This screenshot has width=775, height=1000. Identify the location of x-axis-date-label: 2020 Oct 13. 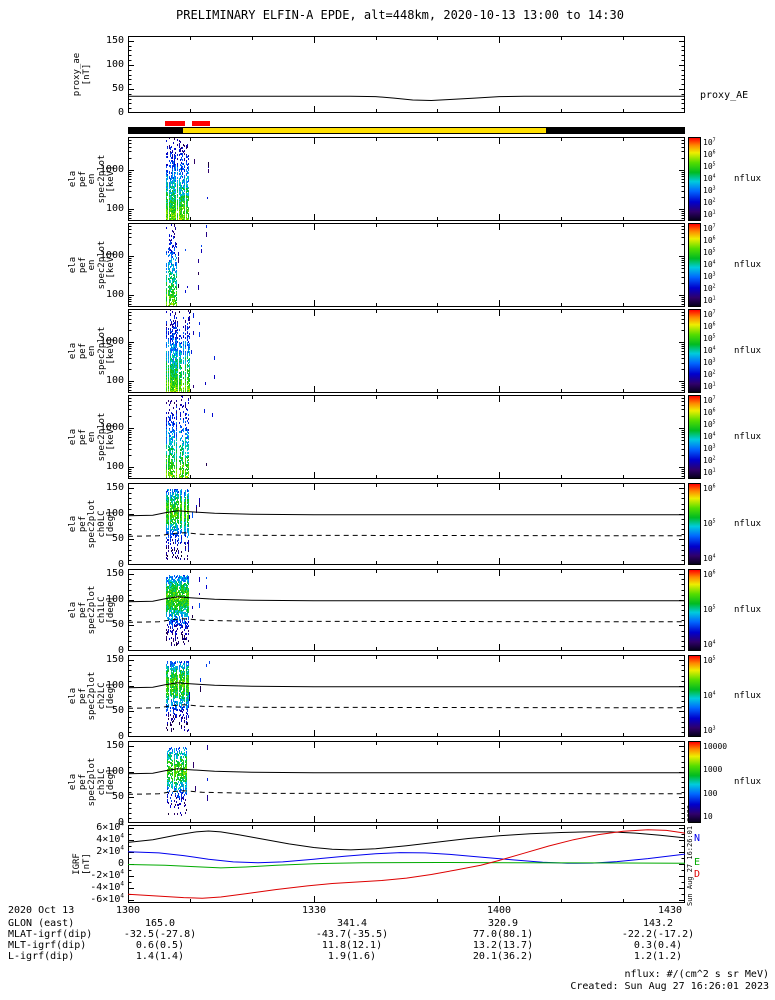
(41, 910).